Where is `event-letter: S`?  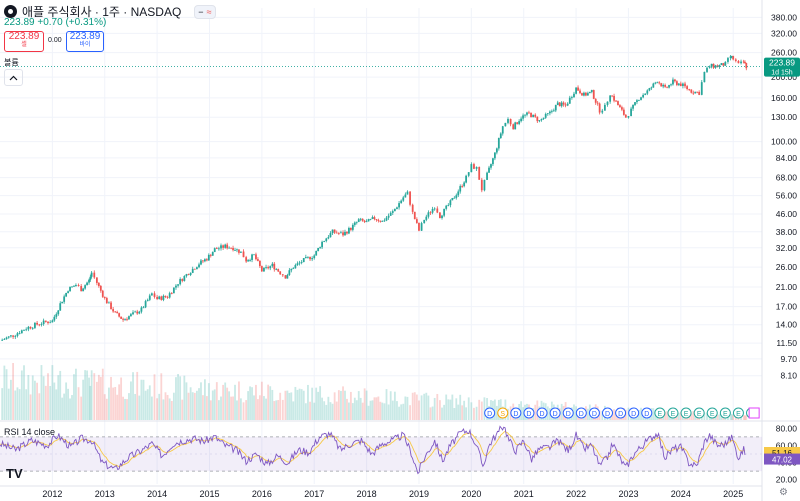 event-letter: S is located at coordinates (502, 414).